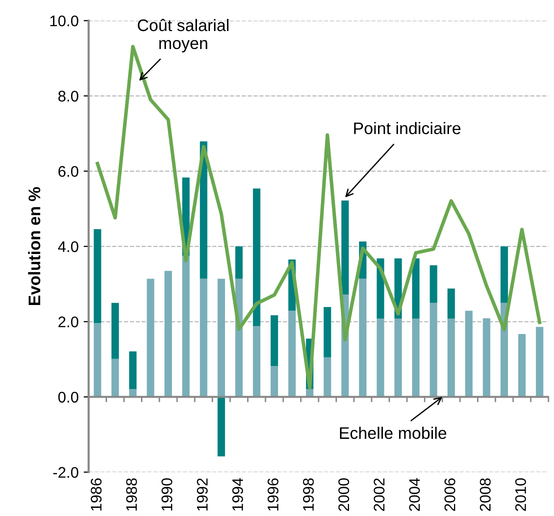  What do you see at coordinates (450, 494) in the screenshot?
I see `x-tick-label: 2006` at bounding box center [450, 494].